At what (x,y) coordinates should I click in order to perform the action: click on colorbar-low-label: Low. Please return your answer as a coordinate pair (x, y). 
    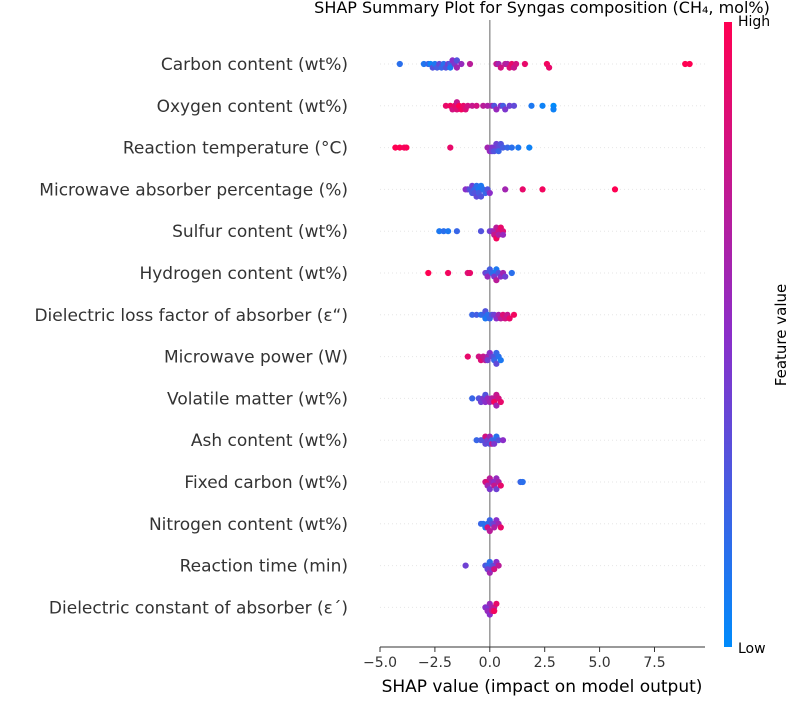
    Looking at the image, I should click on (752, 649).